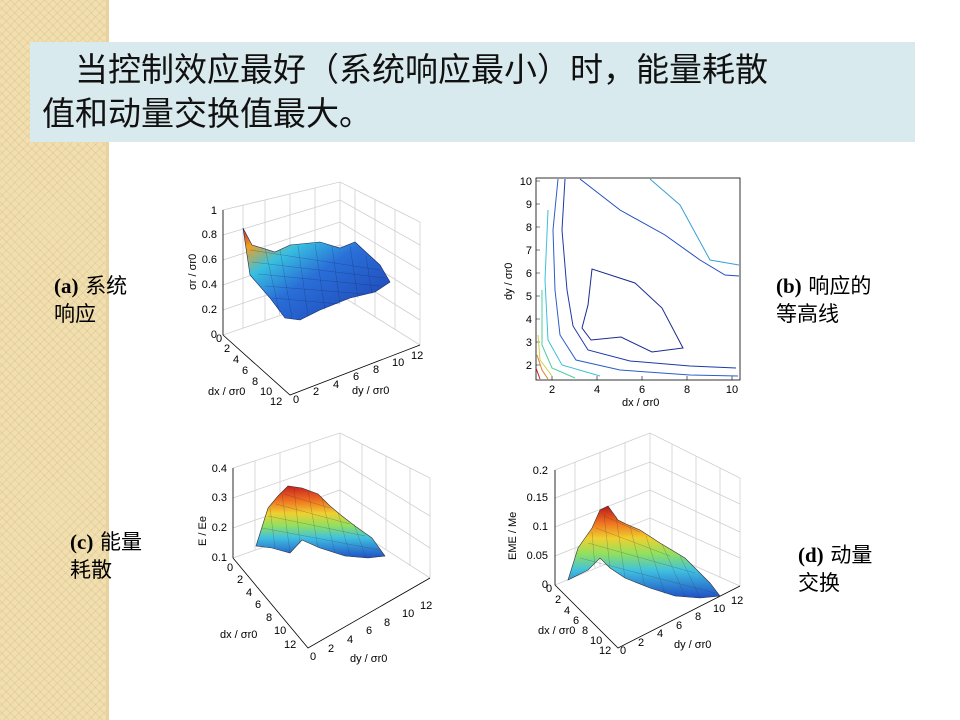  I want to click on plot-a-xtick: 4, so click(236, 360).